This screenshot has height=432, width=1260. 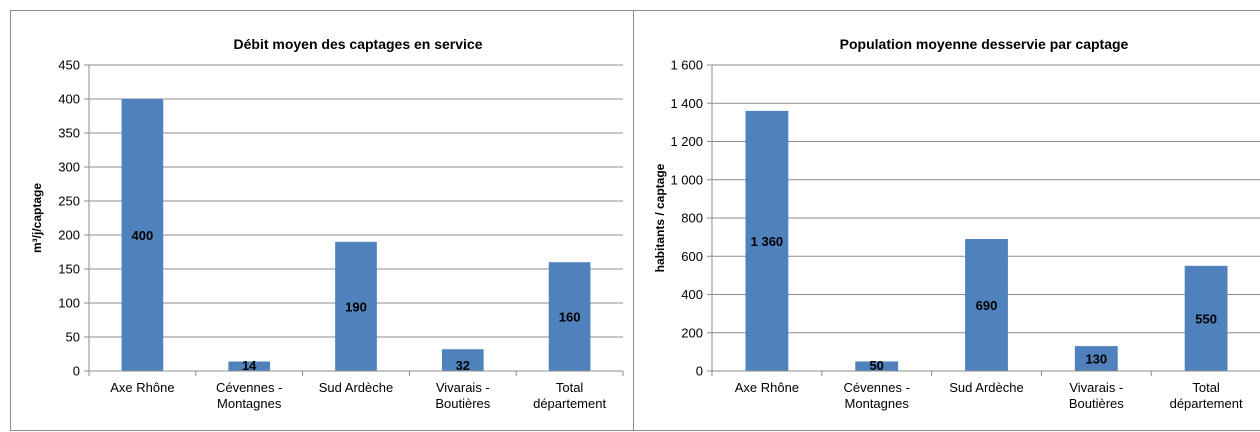 I want to click on data-label: 400, so click(x=143, y=235).